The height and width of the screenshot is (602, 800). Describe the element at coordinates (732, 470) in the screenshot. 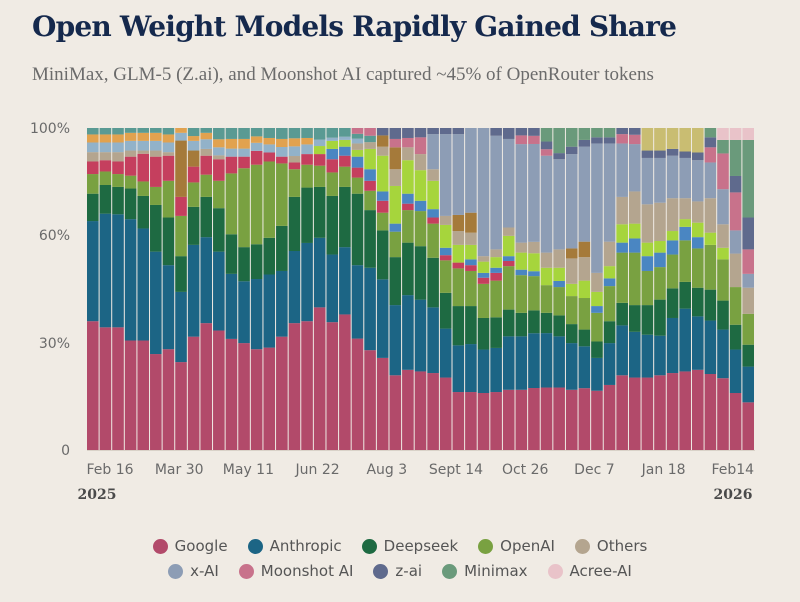

I see `x-tick-label: Feb14` at that location.